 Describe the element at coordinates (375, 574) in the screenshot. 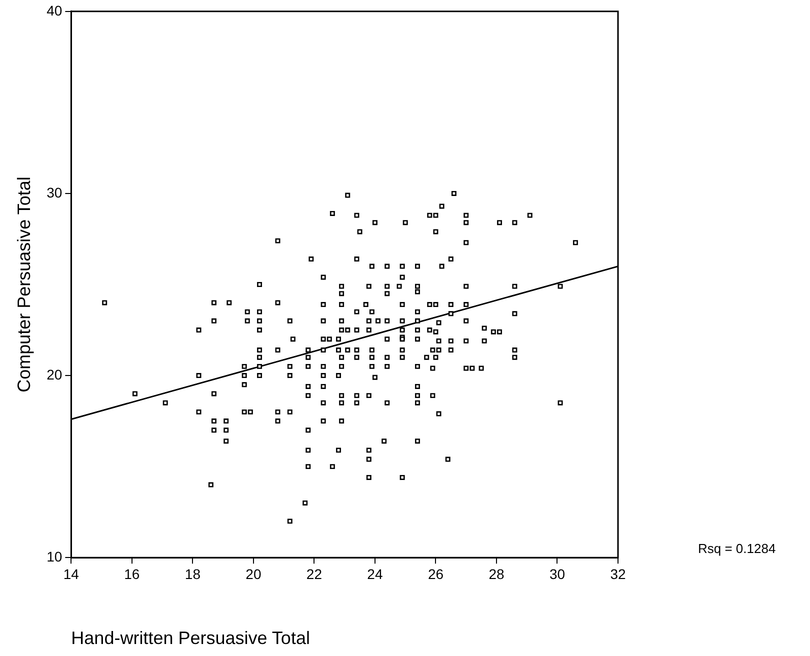

I see `x-tick-label: 24` at that location.